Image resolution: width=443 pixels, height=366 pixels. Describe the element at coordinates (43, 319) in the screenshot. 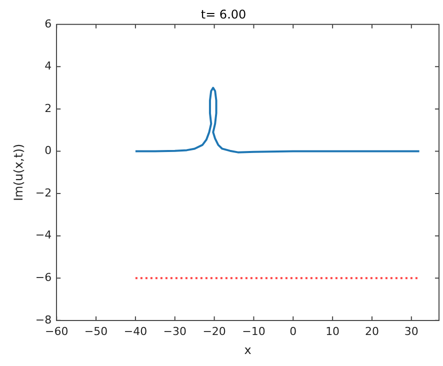

I see `y-tick-label: −8` at that location.